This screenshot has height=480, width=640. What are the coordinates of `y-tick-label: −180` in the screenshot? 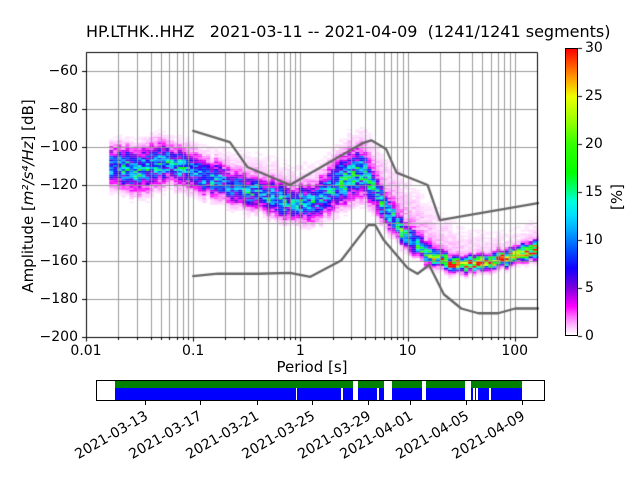 It's located at (58, 299).